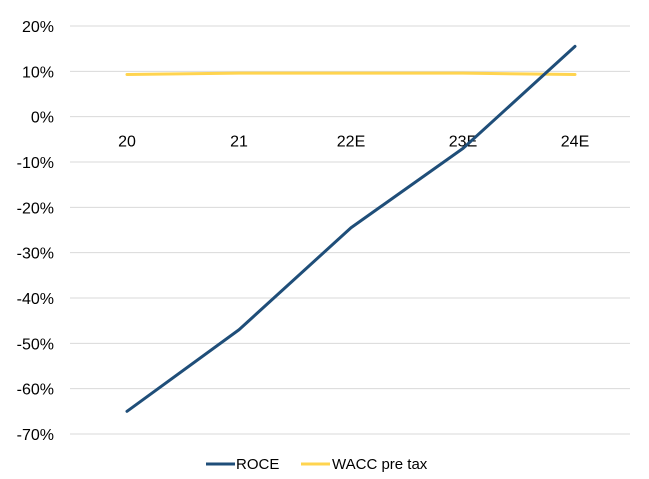 The width and height of the screenshot is (649, 479). Describe the element at coordinates (35, 163) in the screenshot. I see `y-tick-label: -10%` at that location.